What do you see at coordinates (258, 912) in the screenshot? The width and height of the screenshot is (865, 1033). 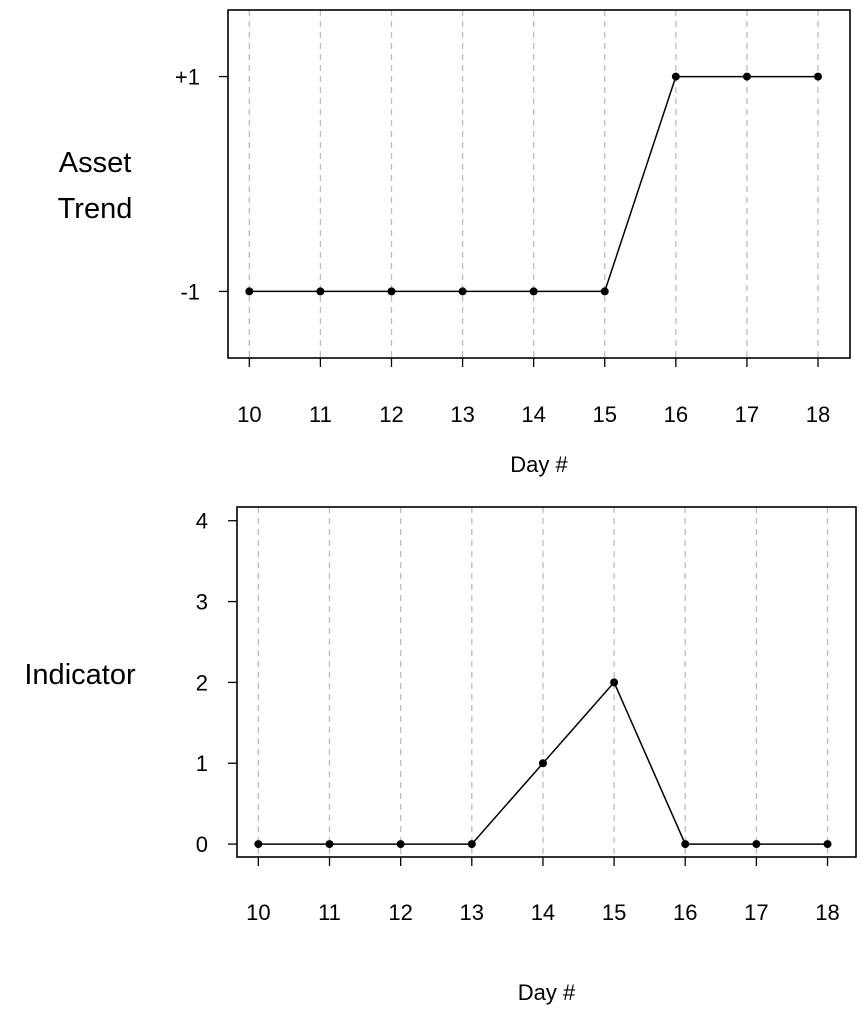 I see `indicator-x-tick-label: 10` at bounding box center [258, 912].